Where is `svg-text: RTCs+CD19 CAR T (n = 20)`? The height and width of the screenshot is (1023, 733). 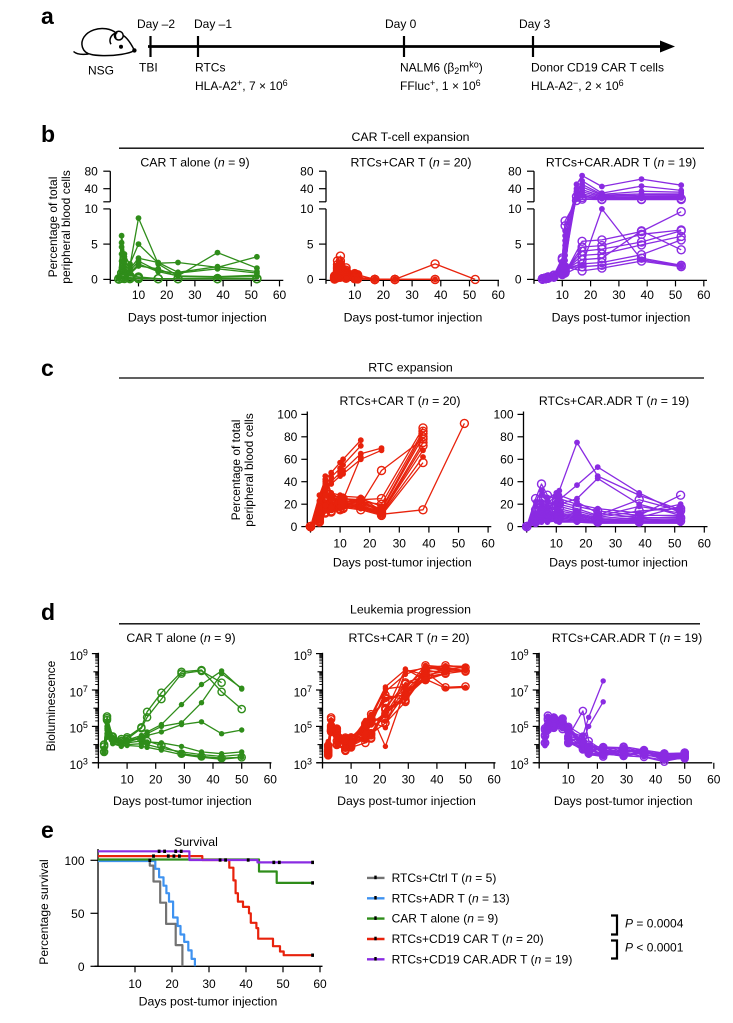 svg-text: RTCs+CD19 CAR T (n = 20) is located at coordinates (468, 939).